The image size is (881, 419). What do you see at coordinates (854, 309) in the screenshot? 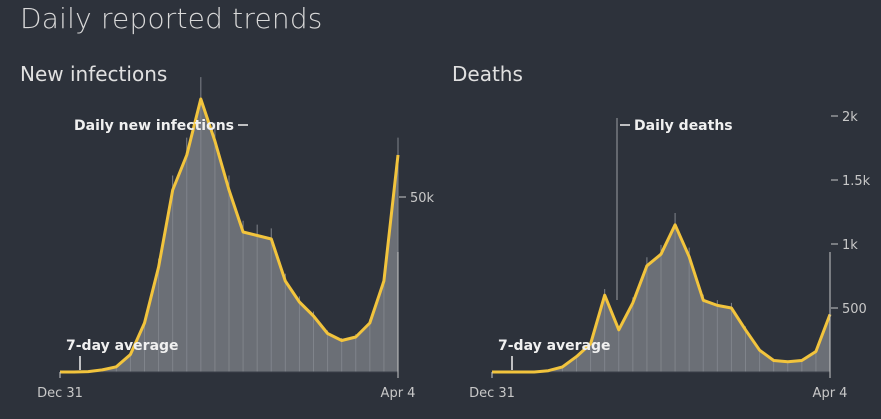
I see `y-tick-label-1-0: 500` at bounding box center [854, 309].